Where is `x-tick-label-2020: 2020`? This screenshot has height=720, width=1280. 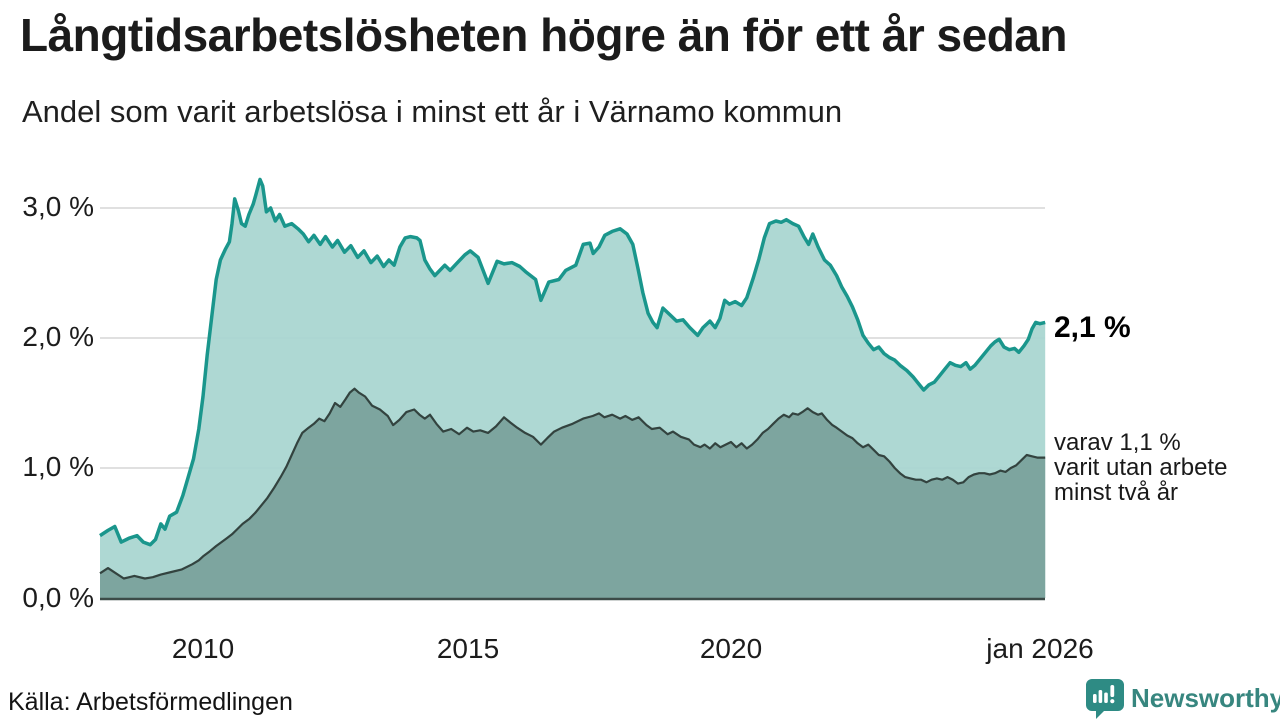
x-tick-label-2020: 2020 is located at coordinates (731, 648).